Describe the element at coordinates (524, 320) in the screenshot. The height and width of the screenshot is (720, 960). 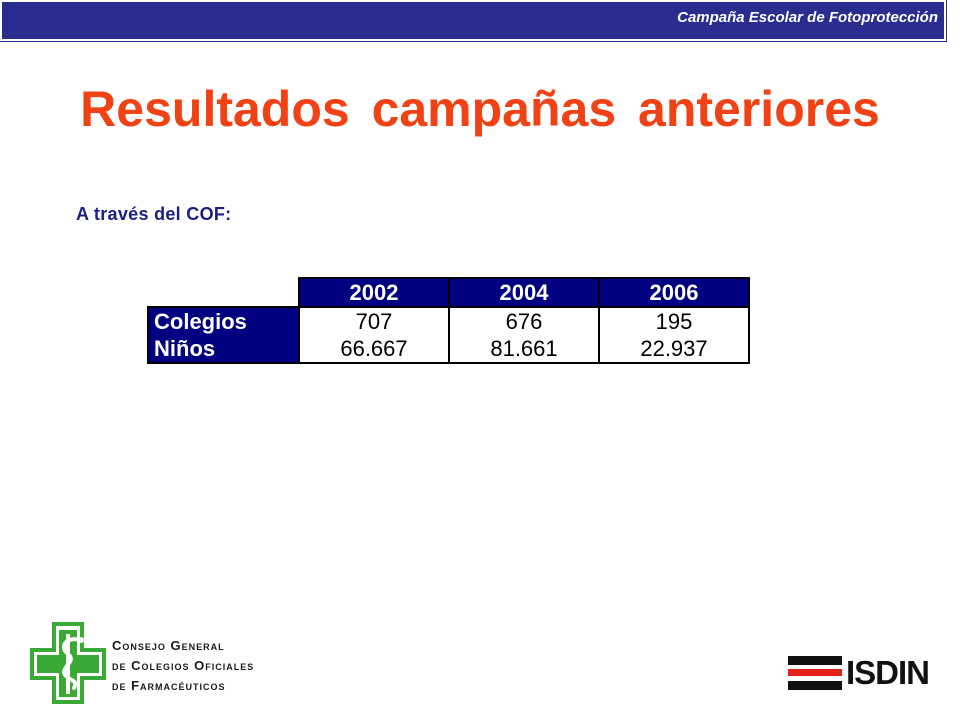
I see `table-cell: 676` at that location.